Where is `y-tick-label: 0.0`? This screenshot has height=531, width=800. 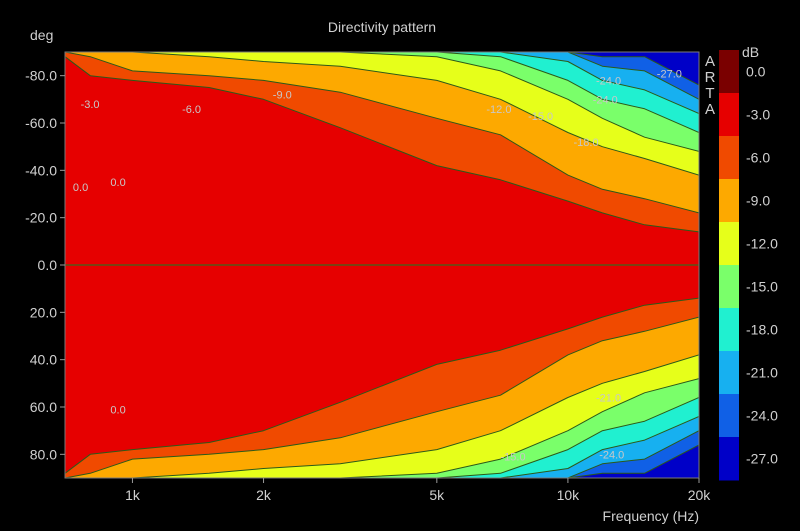 y-tick-label: 0.0 is located at coordinates (48, 265).